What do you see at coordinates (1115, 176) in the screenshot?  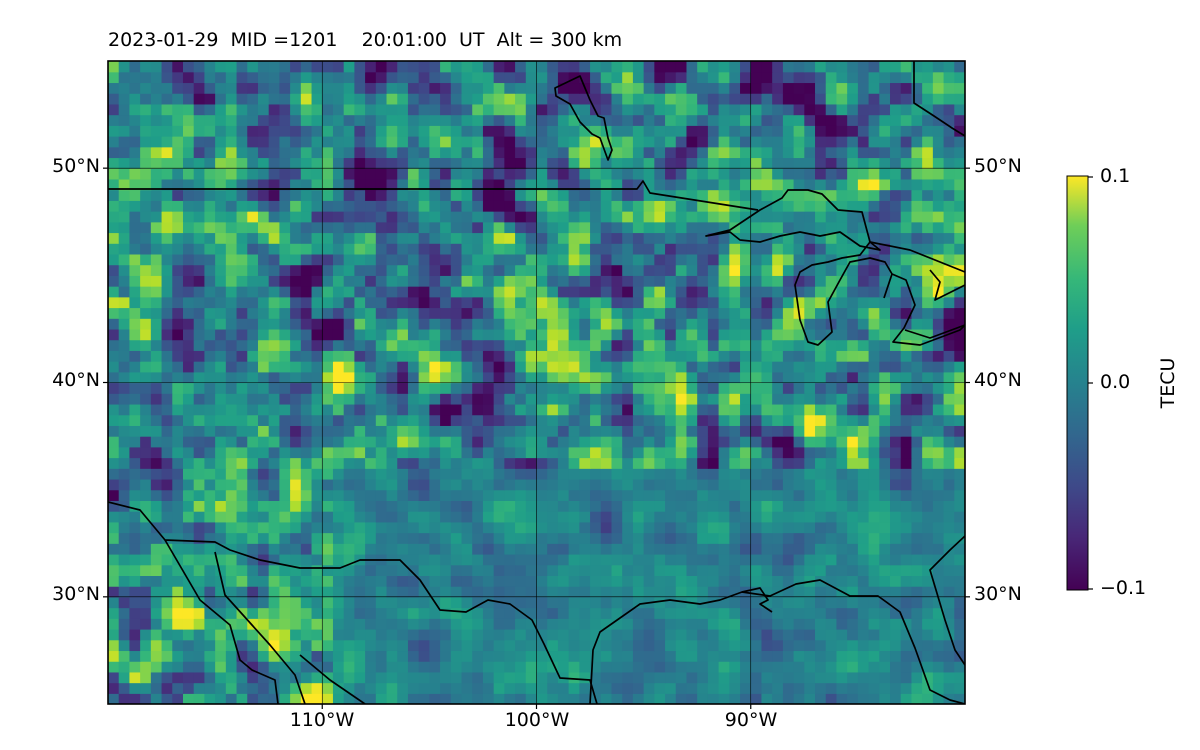 I see `colorbar-tick-label: 0.1` at bounding box center [1115, 176].